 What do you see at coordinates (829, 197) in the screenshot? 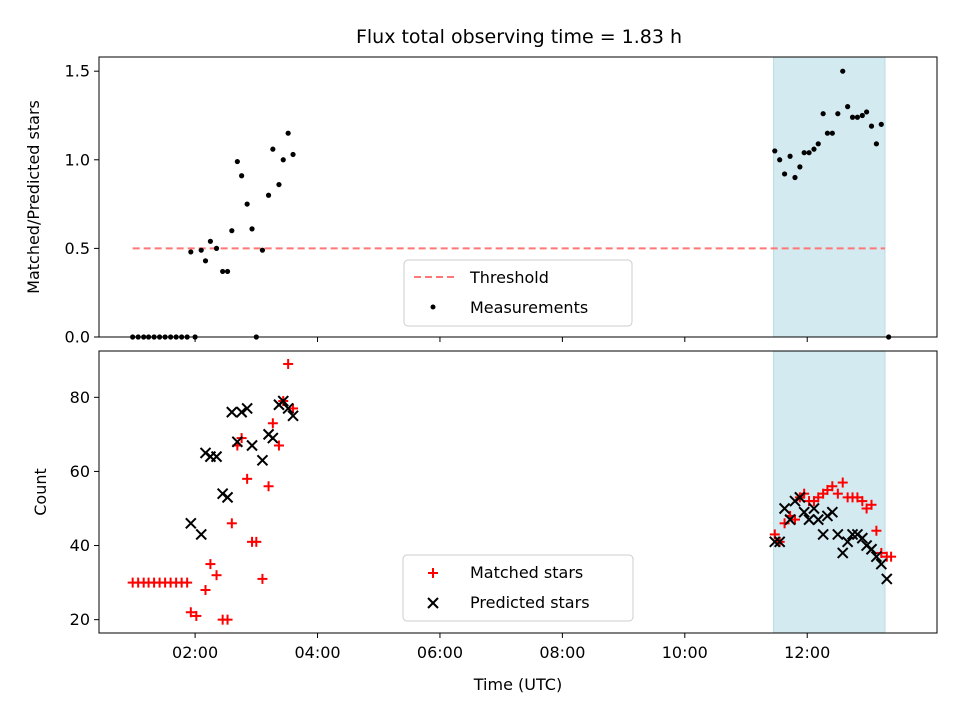
I see `observing-window-shade` at bounding box center [829, 197].